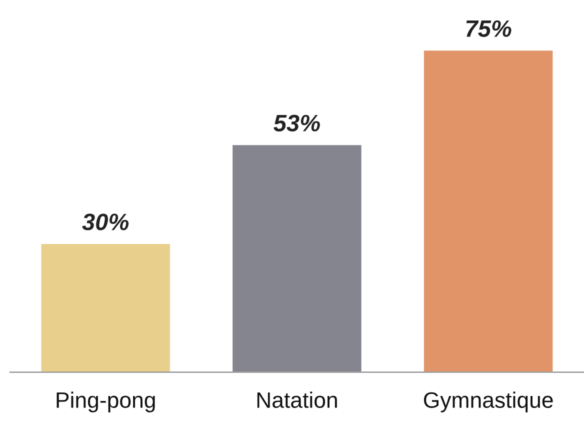  Describe the element at coordinates (105, 222) in the screenshot. I see `data-label: 30%` at that location.